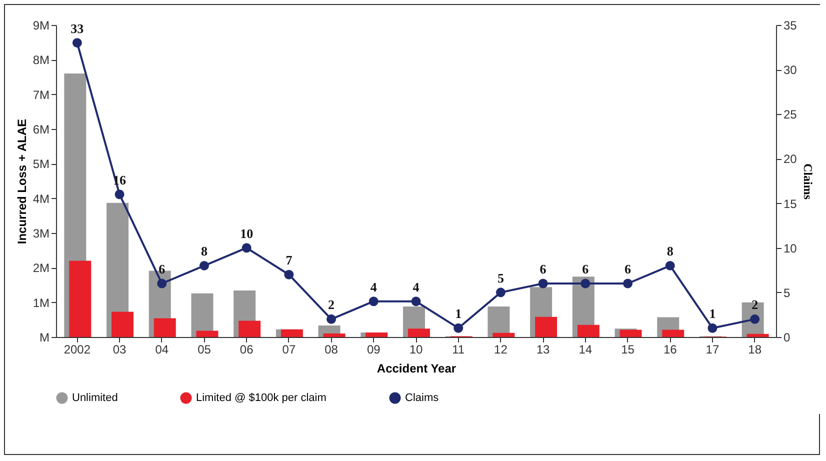  I want to click on data-label: 5, so click(500, 278).